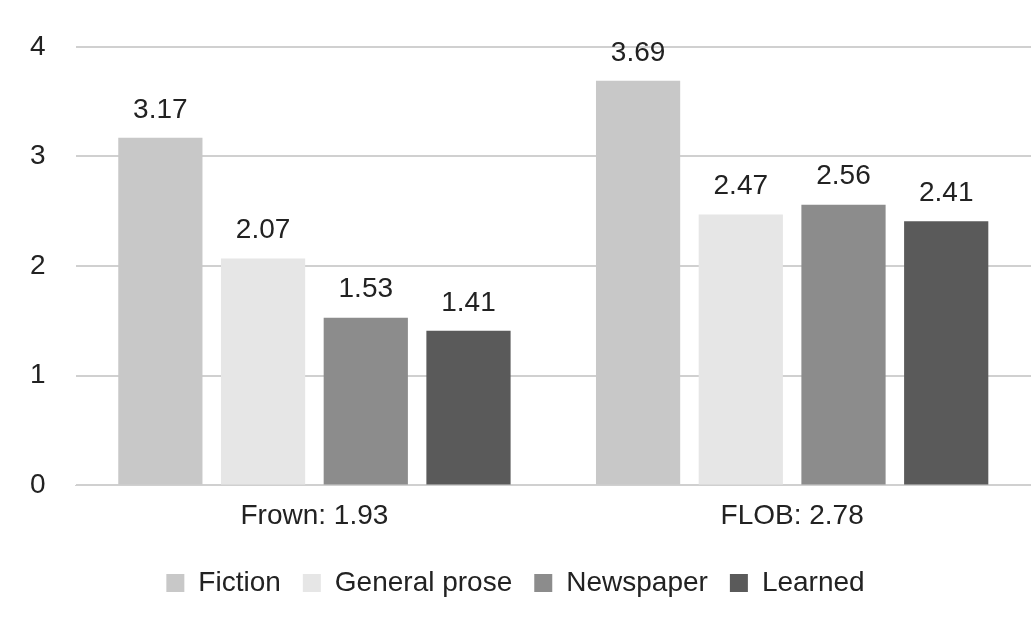 The height and width of the screenshot is (617, 1031). What do you see at coordinates (946, 191) in the screenshot?
I see `data-label: 2.41` at bounding box center [946, 191].